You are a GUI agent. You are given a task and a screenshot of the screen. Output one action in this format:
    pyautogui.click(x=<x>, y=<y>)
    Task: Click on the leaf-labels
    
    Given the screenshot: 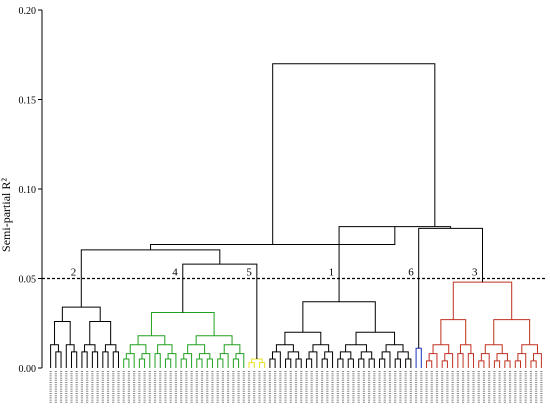 What is the action you would take?
    pyautogui.click(x=296, y=387)
    